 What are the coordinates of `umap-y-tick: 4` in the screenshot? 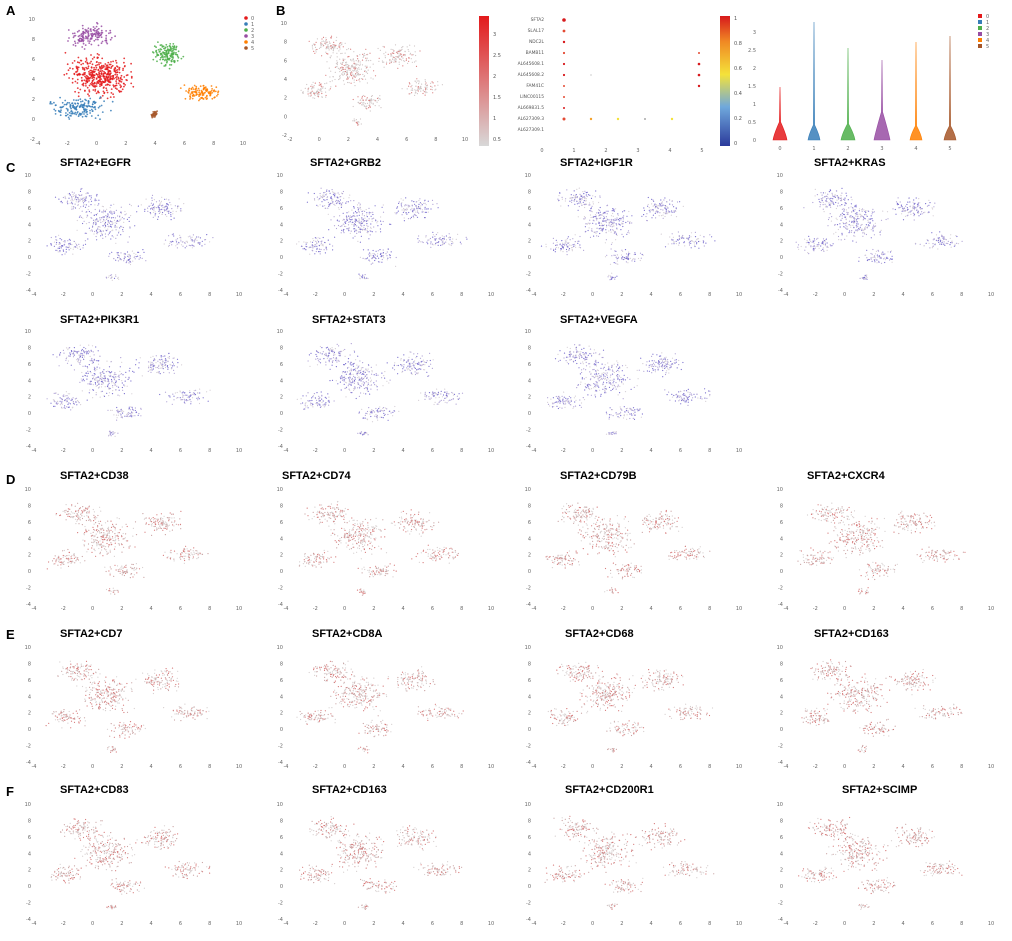 It's located at (781, 225).